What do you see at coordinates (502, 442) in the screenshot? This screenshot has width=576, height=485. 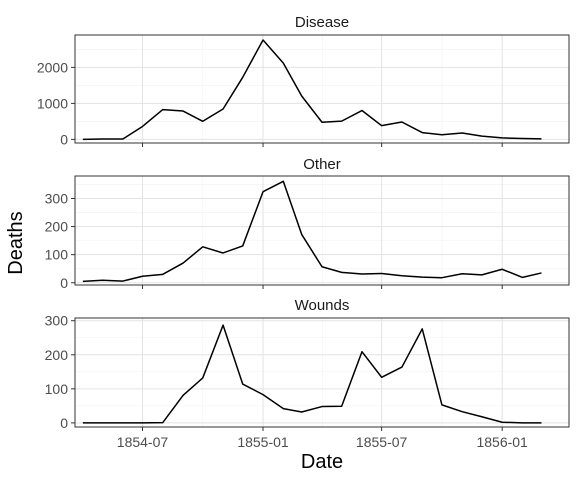 I see `x-tick-label: 1856-01` at bounding box center [502, 442].